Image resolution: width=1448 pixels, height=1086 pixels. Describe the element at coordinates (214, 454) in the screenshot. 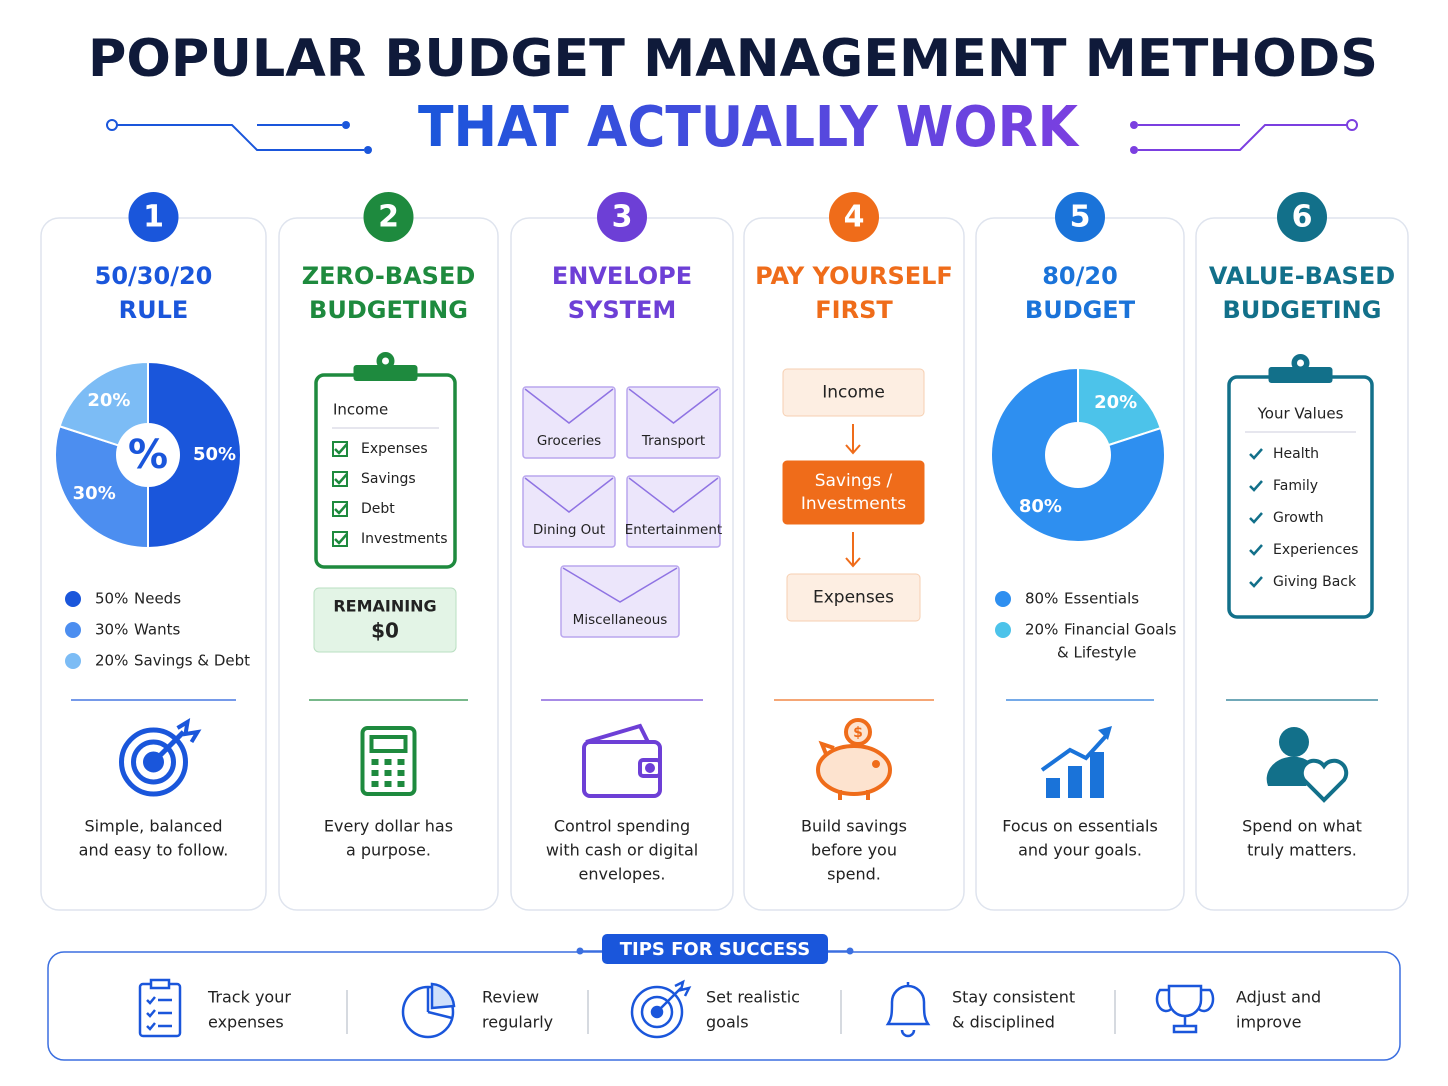

I see `slice-label: 50%` at that location.